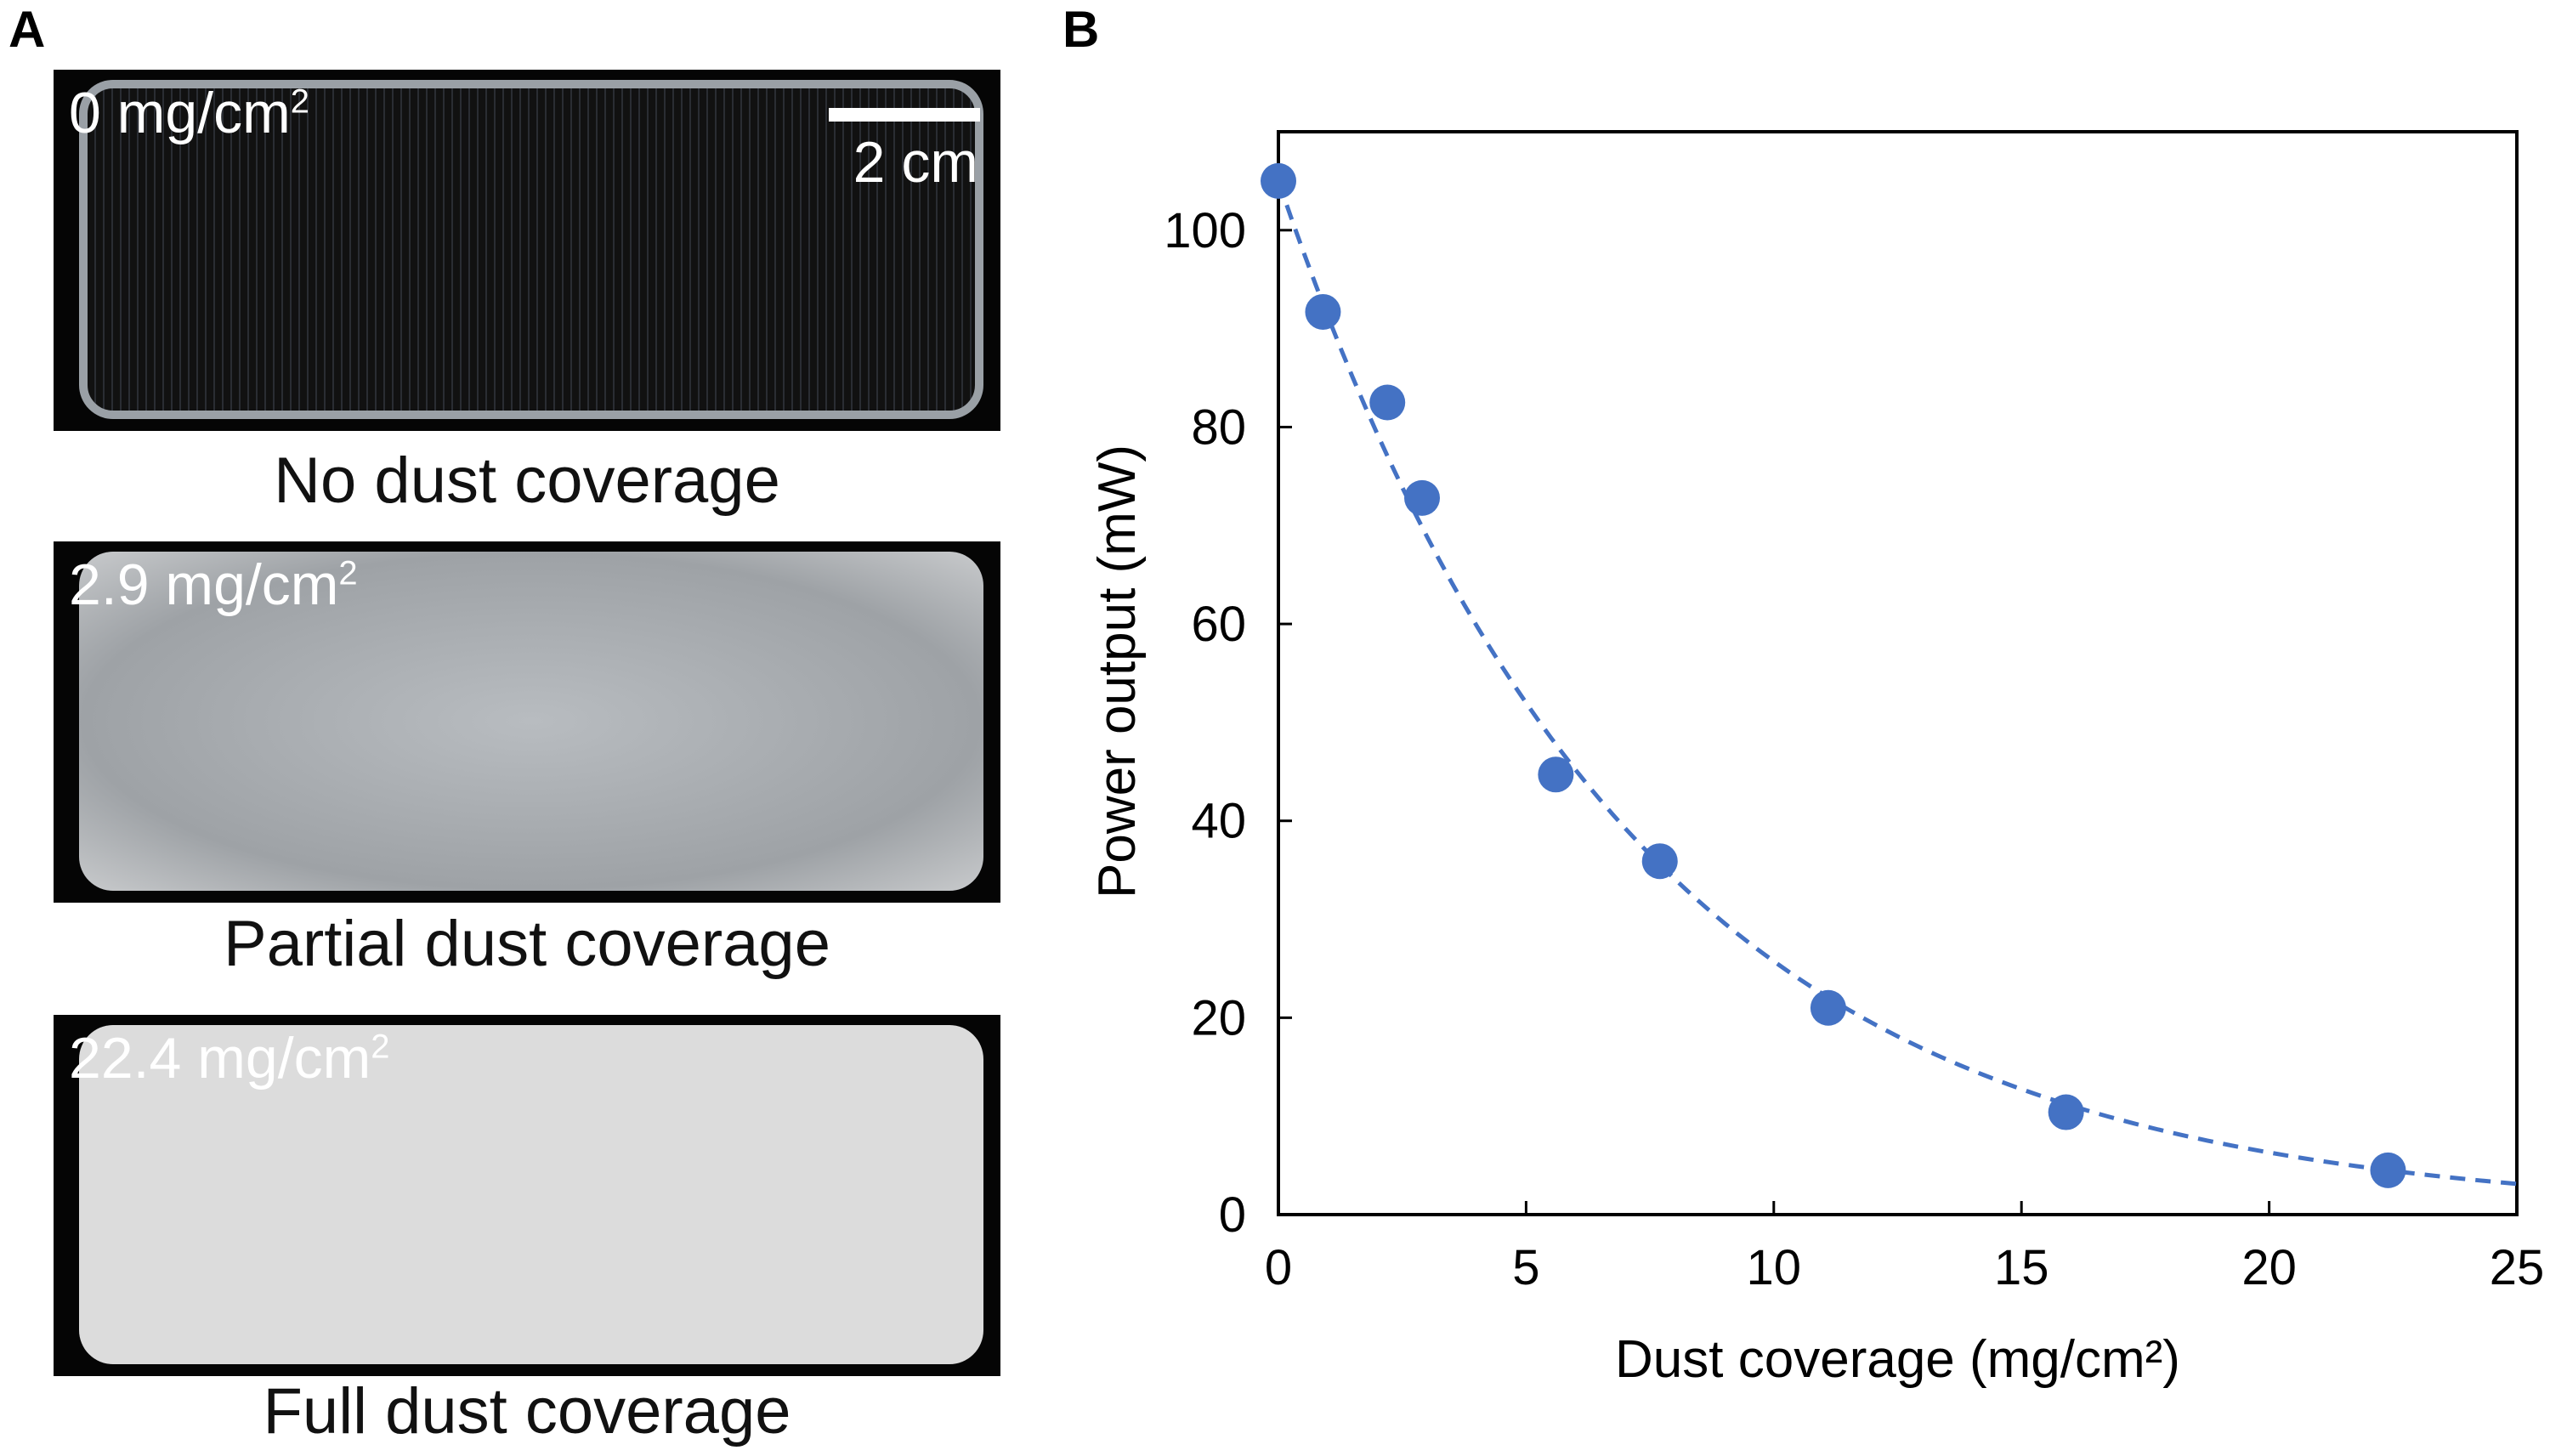 This screenshot has width=2550, height=1456. Describe the element at coordinates (905, 115) in the screenshot. I see `scale-bar` at that location.